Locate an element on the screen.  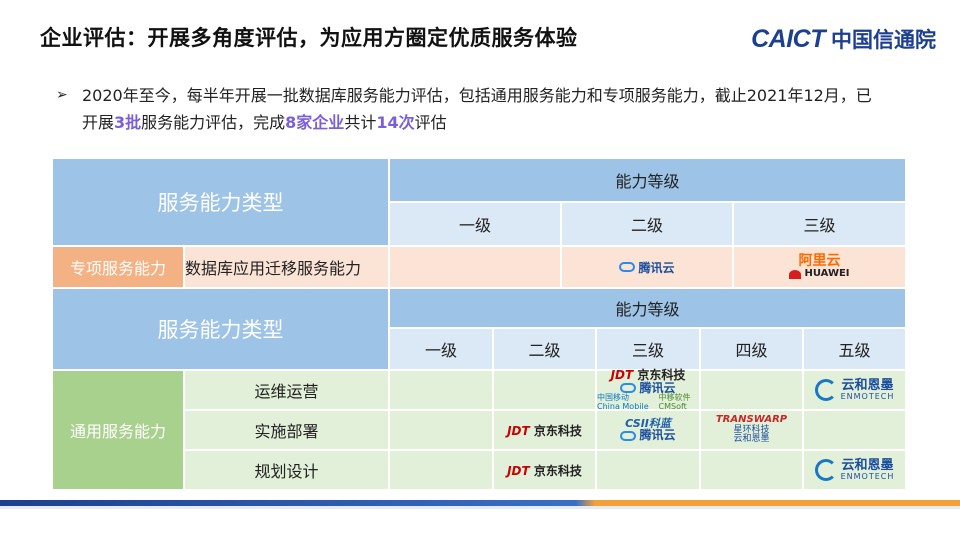
caict-logo: CAICT 中国信通院 is located at coordinates (843, 39).